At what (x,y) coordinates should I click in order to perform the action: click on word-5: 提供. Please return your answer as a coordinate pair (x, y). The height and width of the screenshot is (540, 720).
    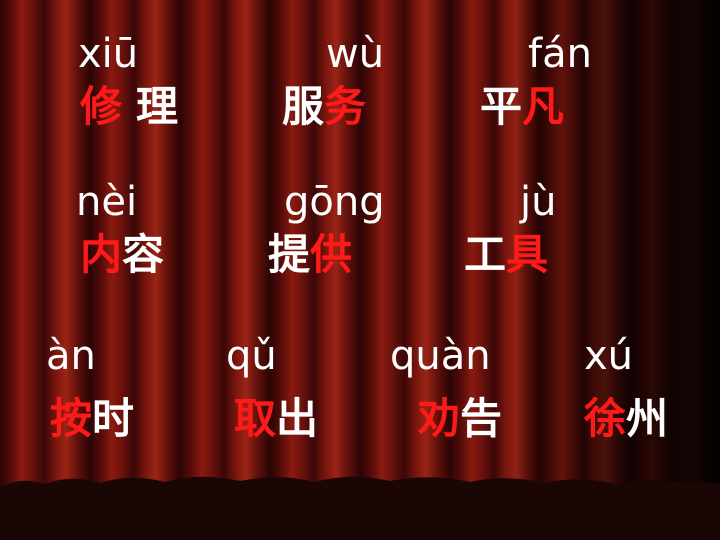
    Looking at the image, I should click on (310, 255).